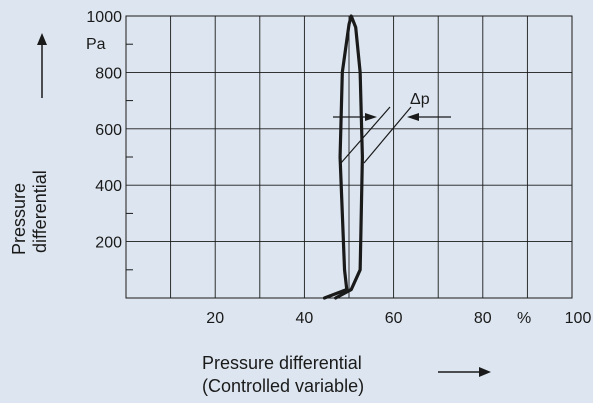  Describe the element at coordinates (104, 17) in the screenshot. I see `y-tick-label: 1000` at that location.